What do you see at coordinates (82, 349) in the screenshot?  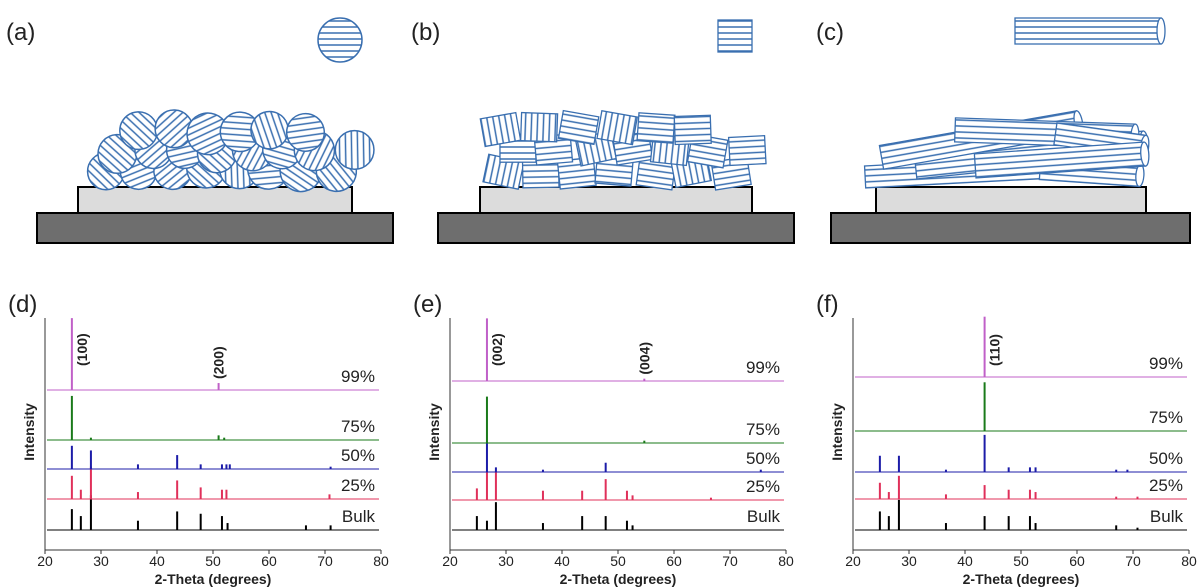 I see `peak-annotation: (100)` at bounding box center [82, 349].